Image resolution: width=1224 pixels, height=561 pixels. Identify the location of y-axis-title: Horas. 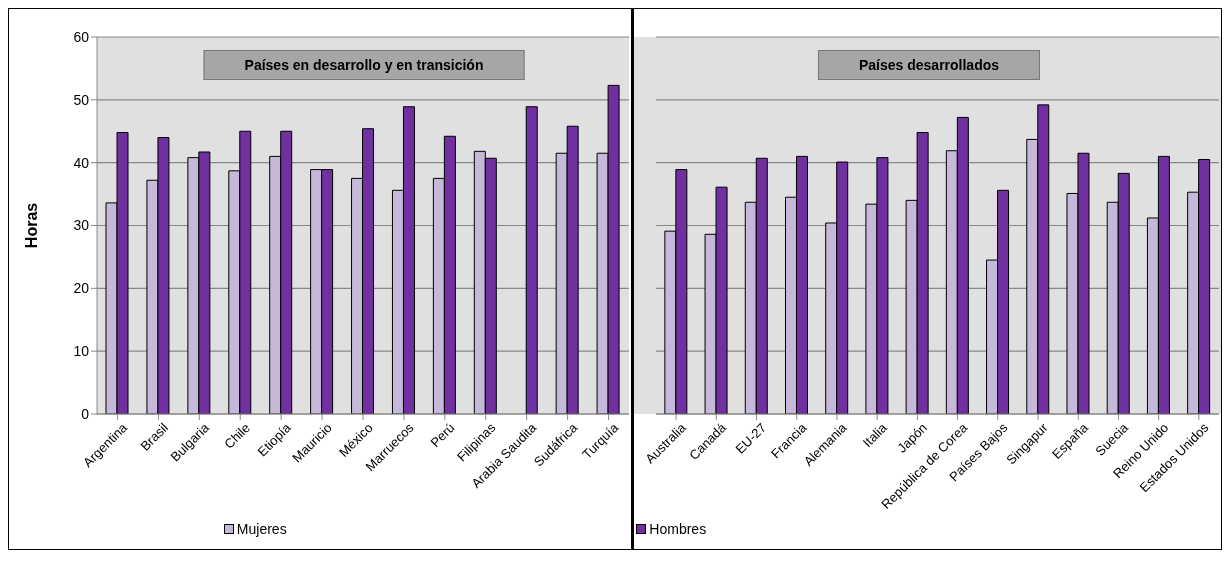
(31, 225).